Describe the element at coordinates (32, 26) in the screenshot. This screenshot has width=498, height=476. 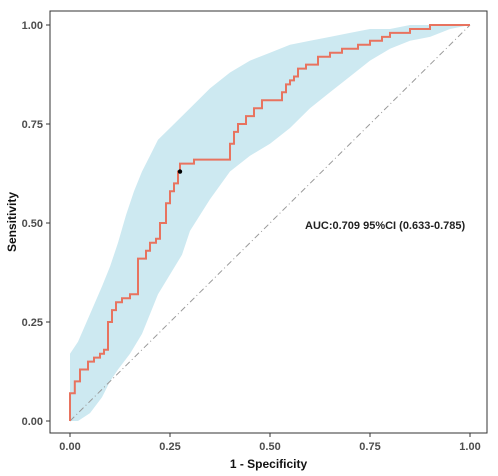
I see `y-tick-label: 1.00` at that location.